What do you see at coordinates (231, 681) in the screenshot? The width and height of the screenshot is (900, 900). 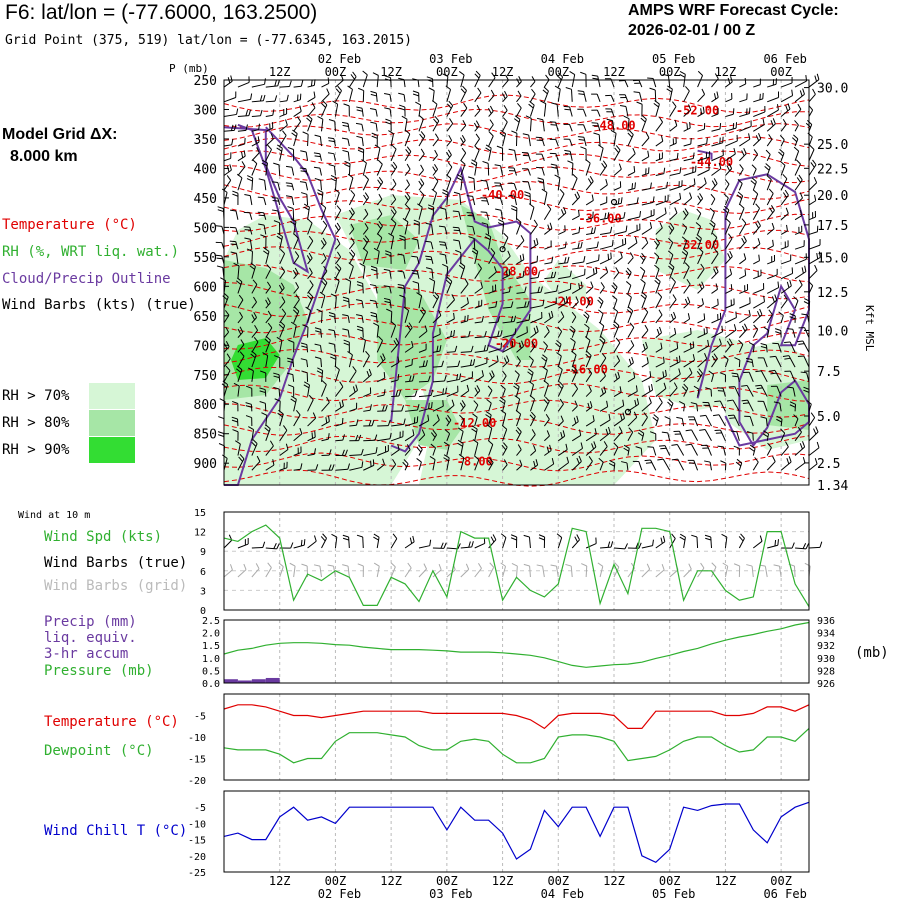 I see `precip-bar` at bounding box center [231, 681].